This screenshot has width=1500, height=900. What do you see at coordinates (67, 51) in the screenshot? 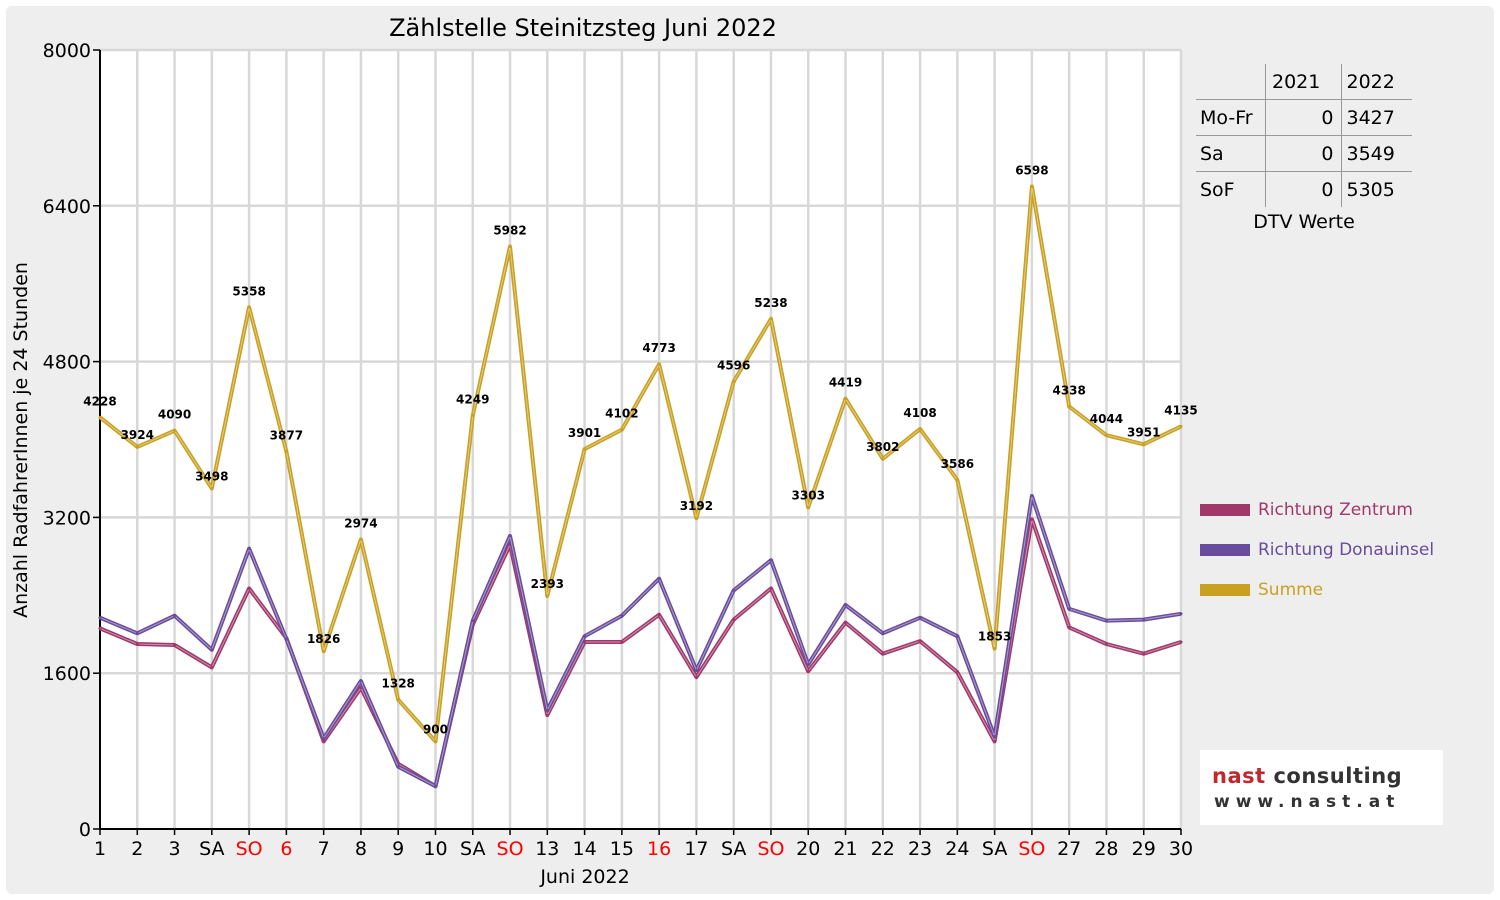
I see `y-tick-label: 8000` at bounding box center [67, 51].